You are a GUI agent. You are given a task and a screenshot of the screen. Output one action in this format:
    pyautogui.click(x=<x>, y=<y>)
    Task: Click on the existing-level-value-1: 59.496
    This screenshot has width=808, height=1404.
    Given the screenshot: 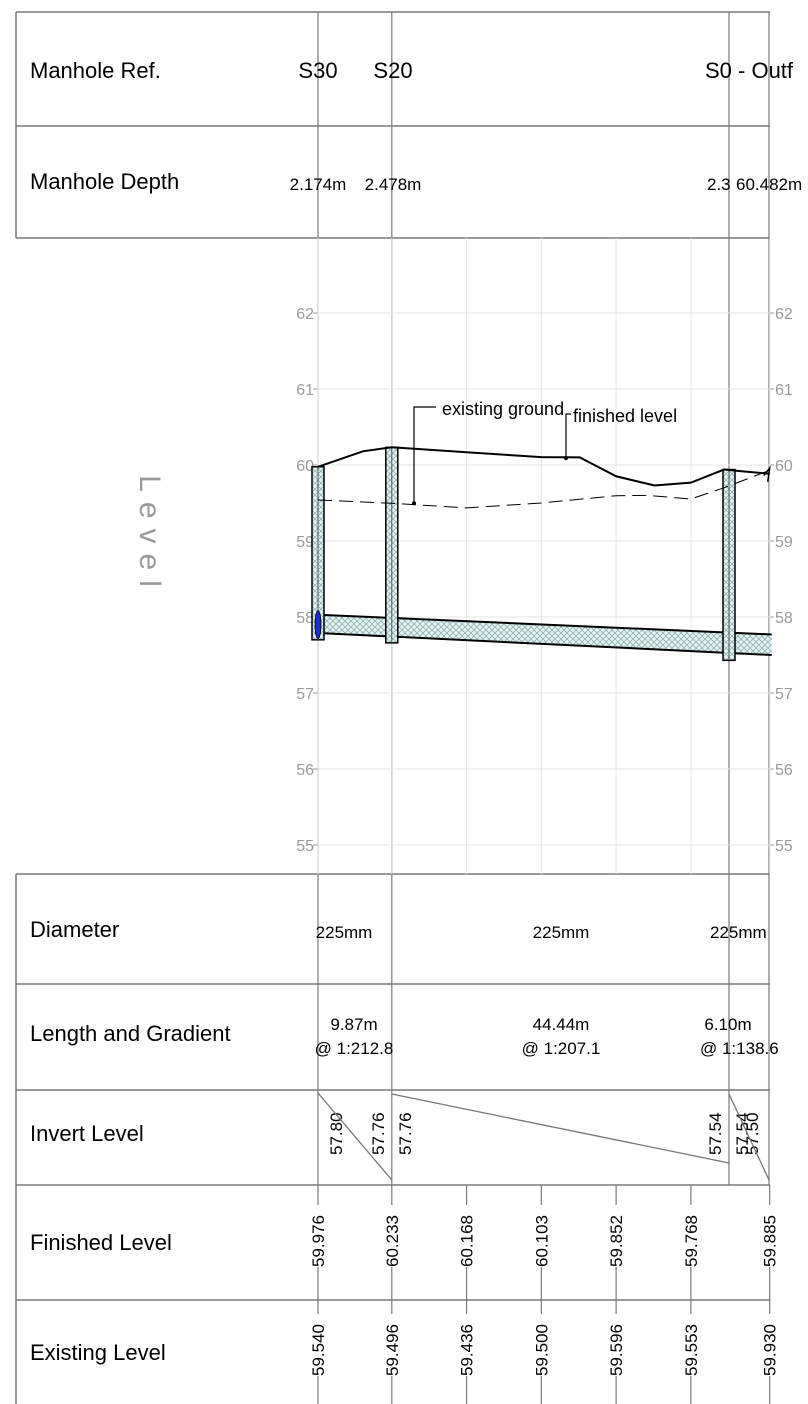 What is the action you would take?
    pyautogui.click(x=392, y=1350)
    